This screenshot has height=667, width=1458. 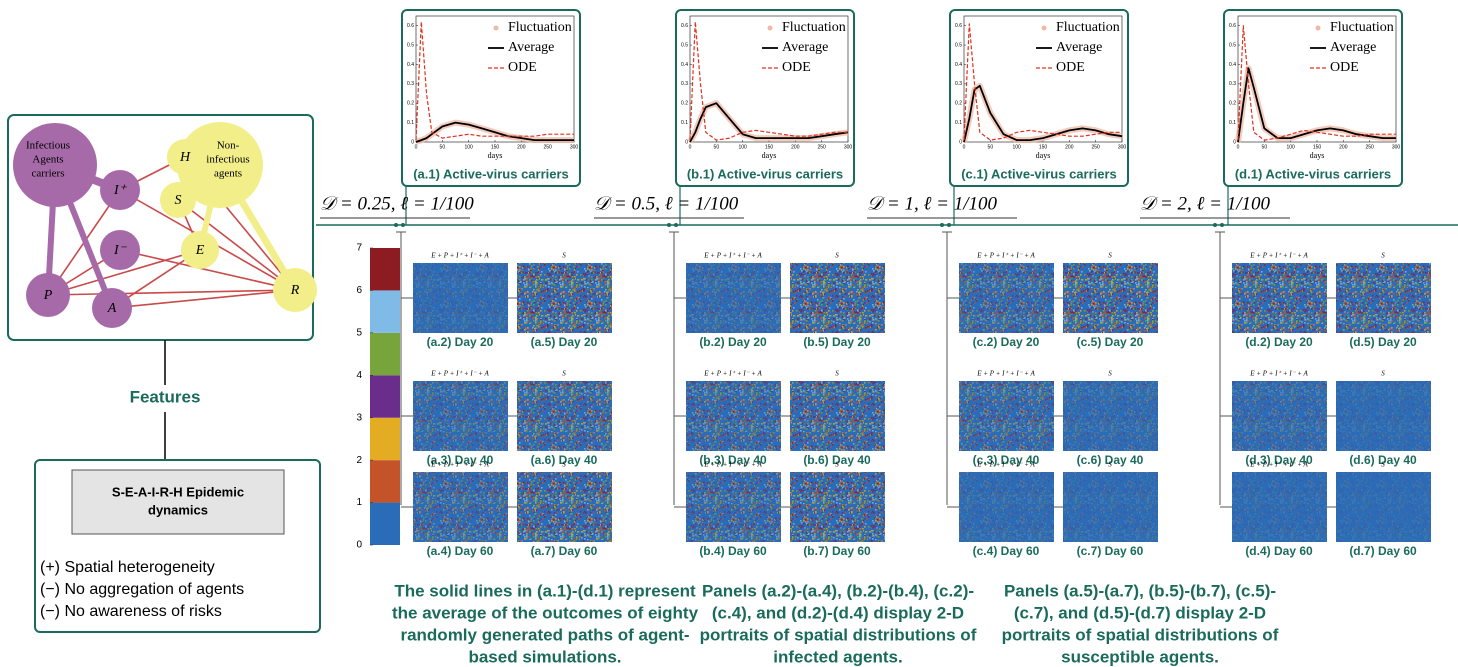 What do you see at coordinates (1043, 155) in the screenshot?
I see `x-axis-label: days` at bounding box center [1043, 155].